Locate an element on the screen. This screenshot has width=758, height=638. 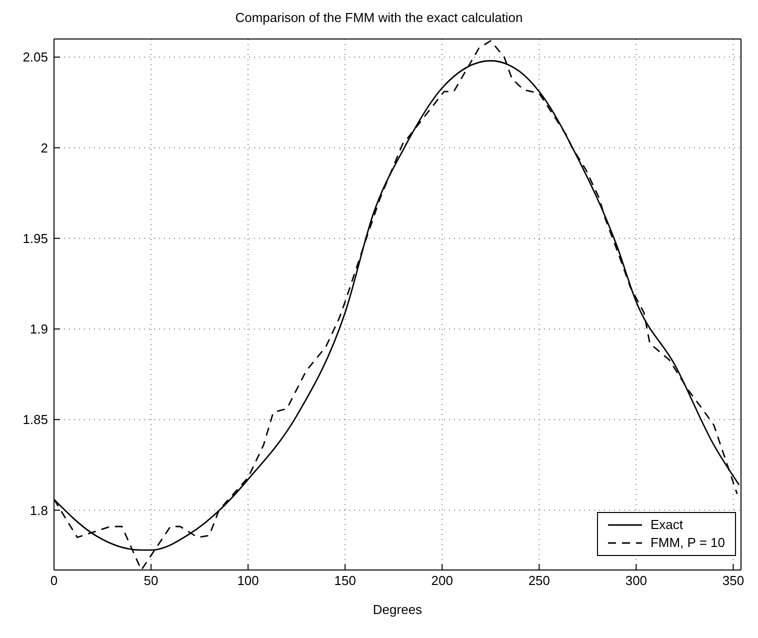
x-axis-title: Degrees is located at coordinates (397, 609).